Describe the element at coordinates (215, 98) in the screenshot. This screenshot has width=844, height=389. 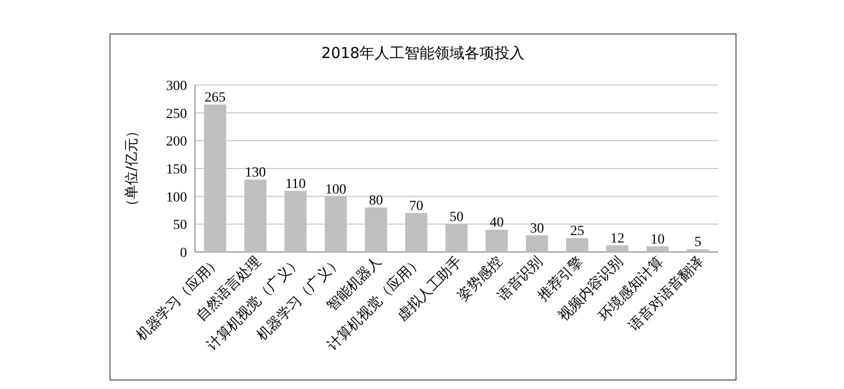
I see `data-label: 265` at that location.